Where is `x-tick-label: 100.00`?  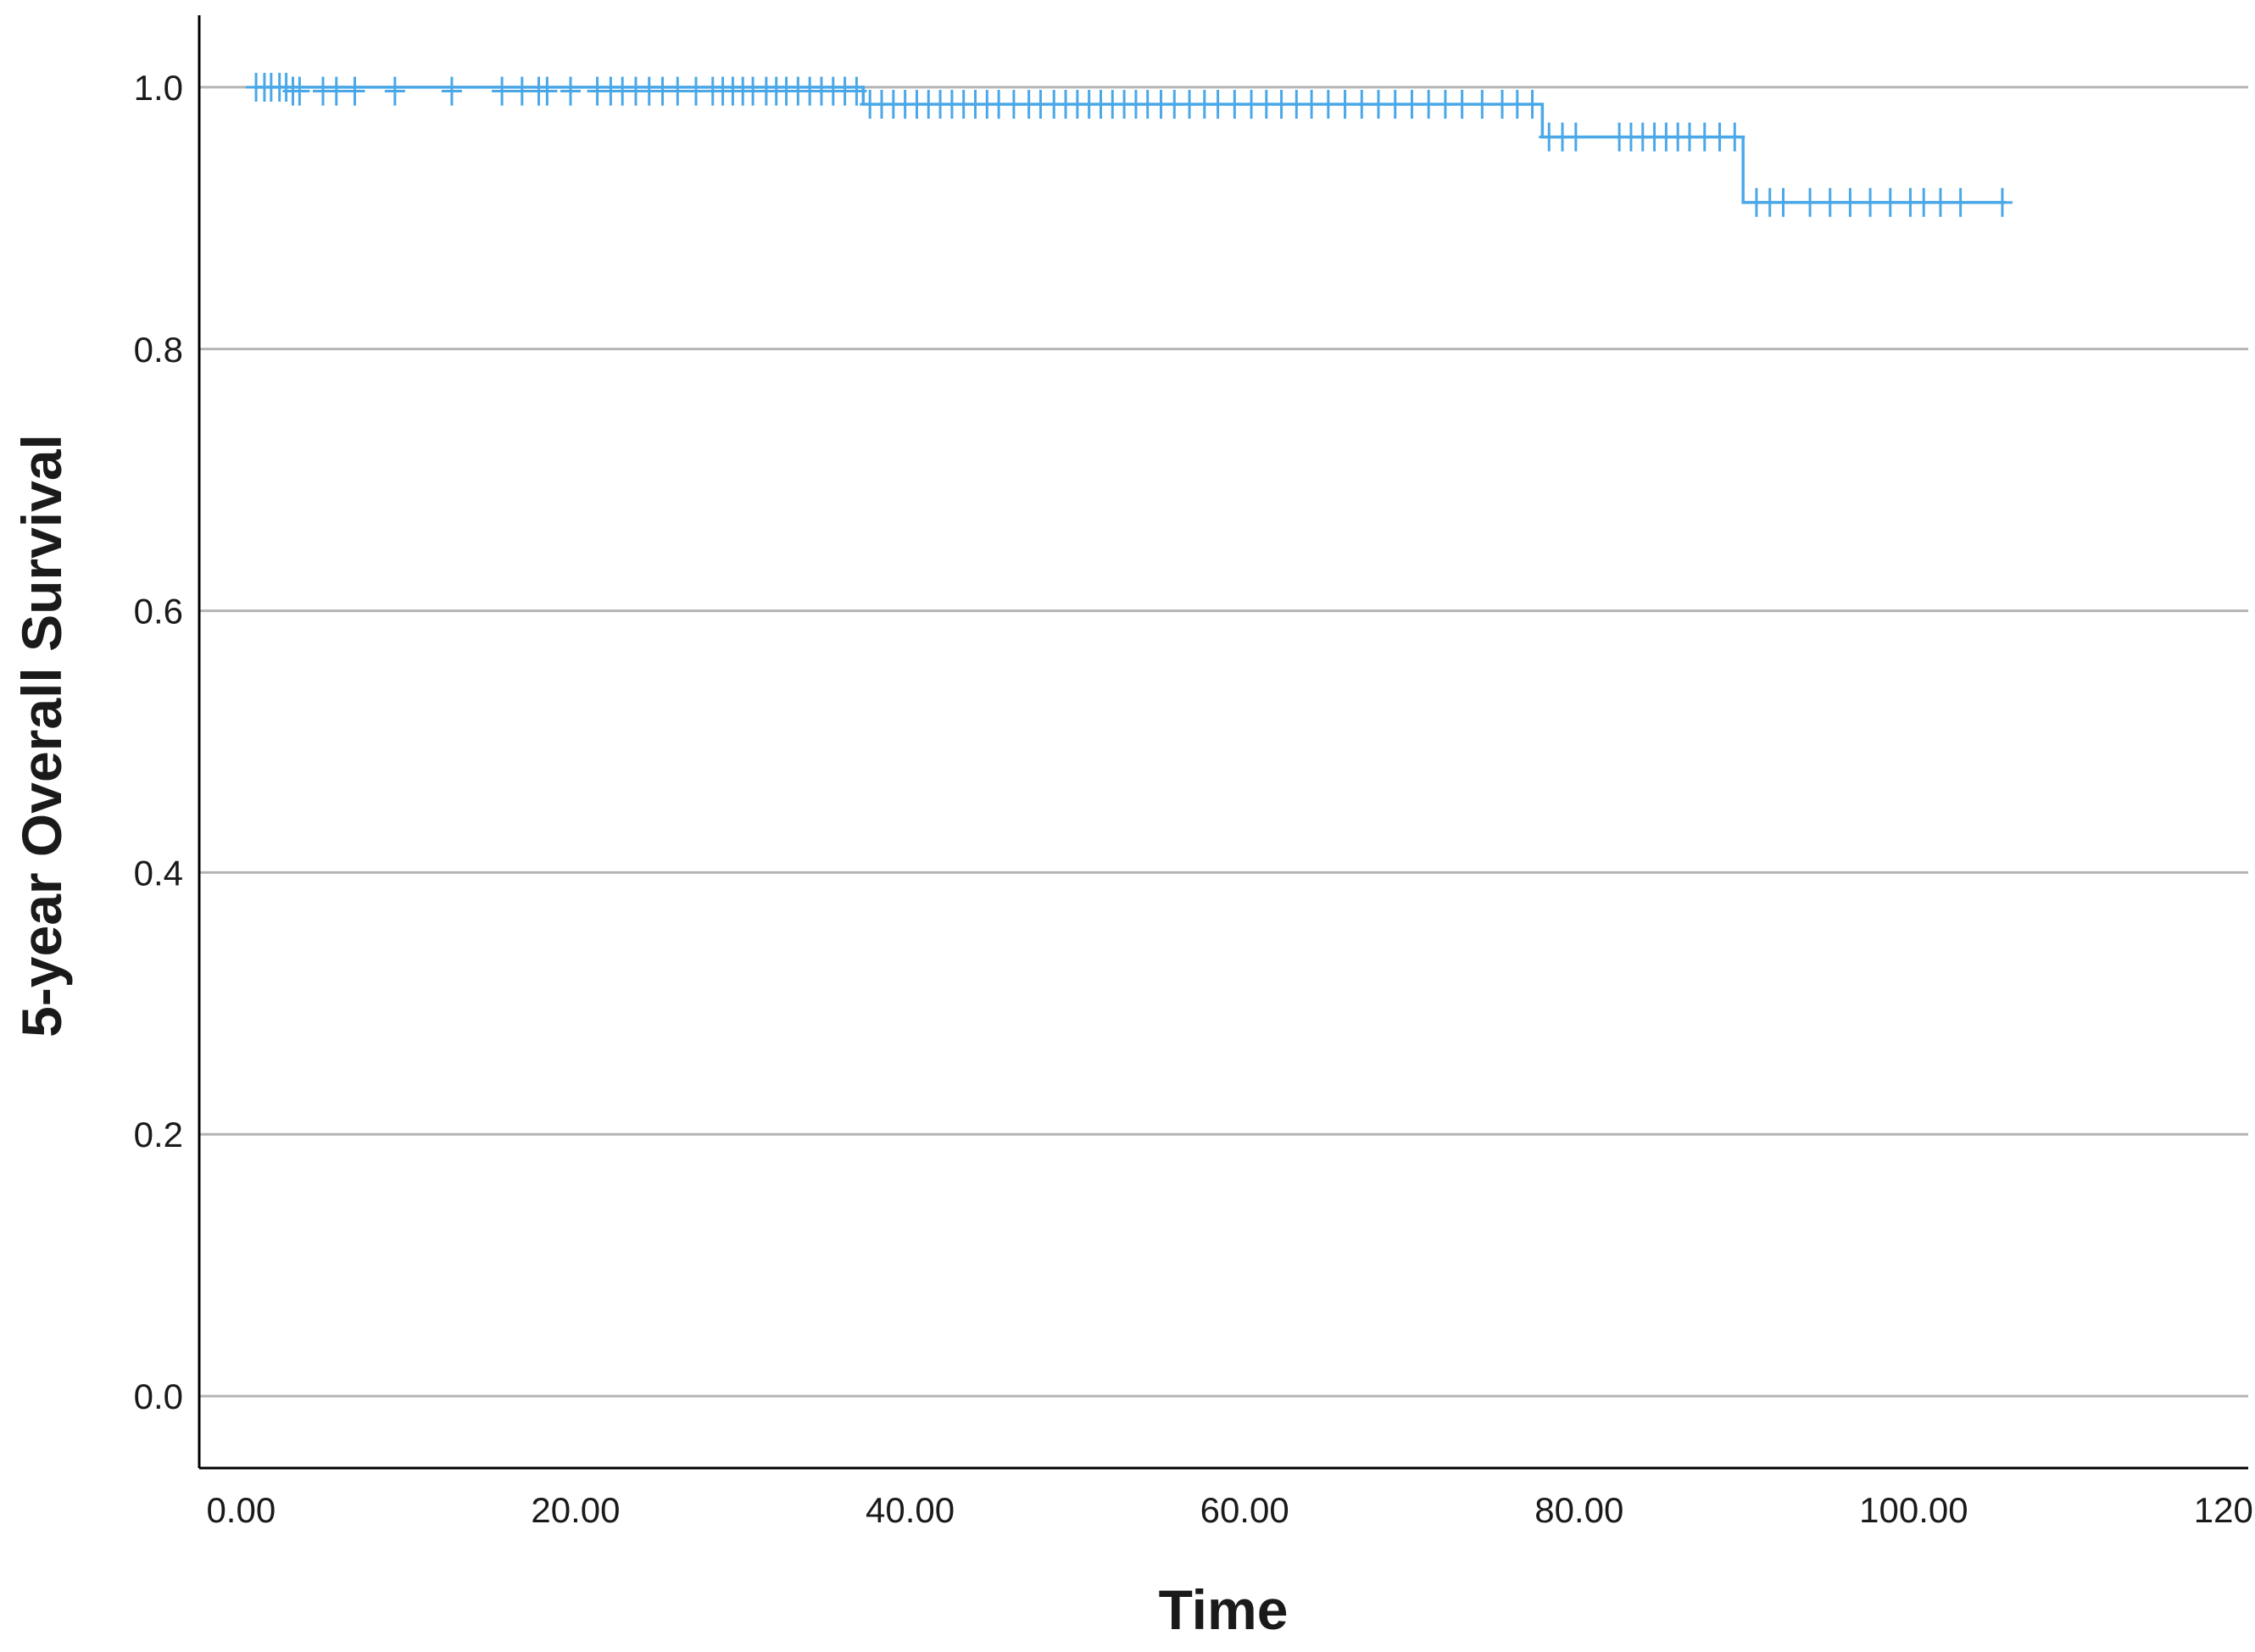 x-tick-label: 100.00 is located at coordinates (1914, 1510).